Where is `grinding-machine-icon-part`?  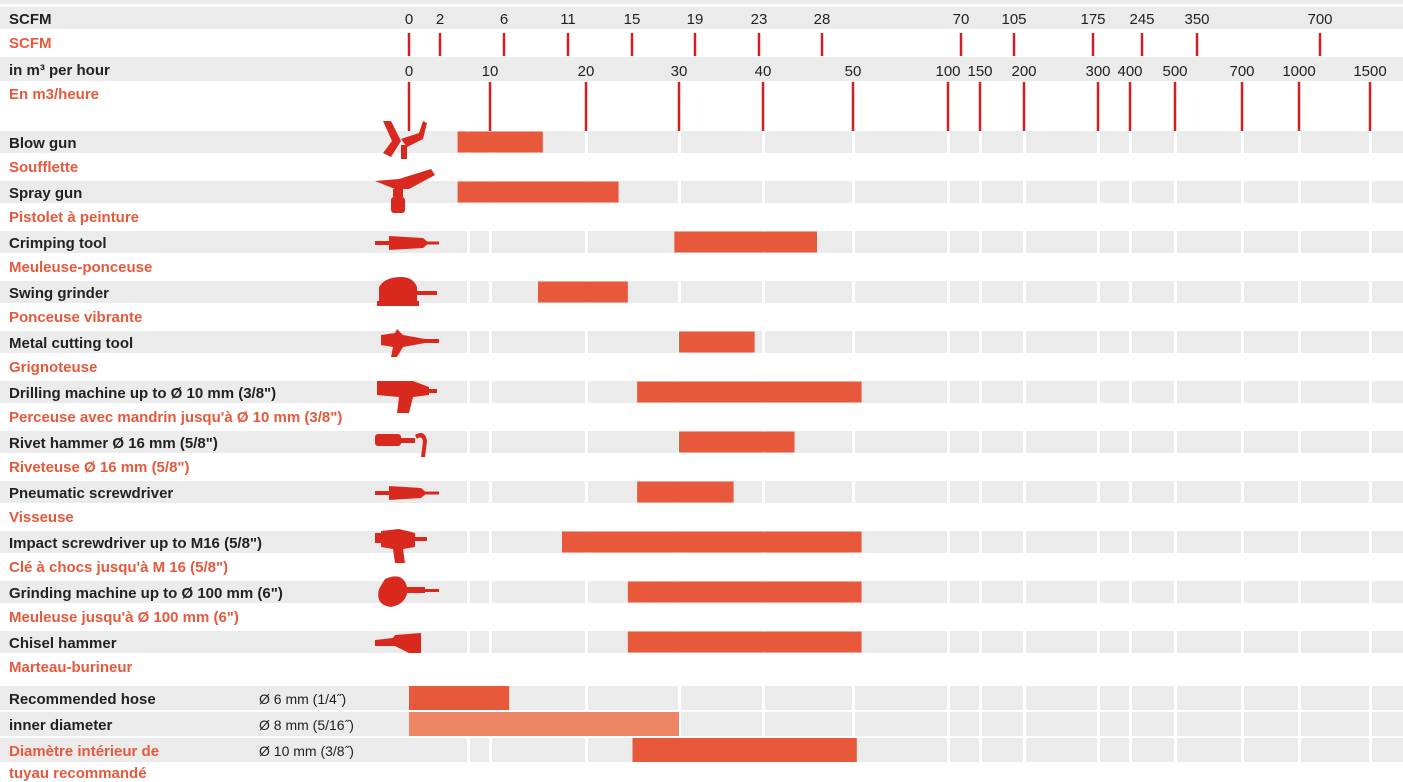
grinding-machine-icon-part is located at coordinates (393, 591).